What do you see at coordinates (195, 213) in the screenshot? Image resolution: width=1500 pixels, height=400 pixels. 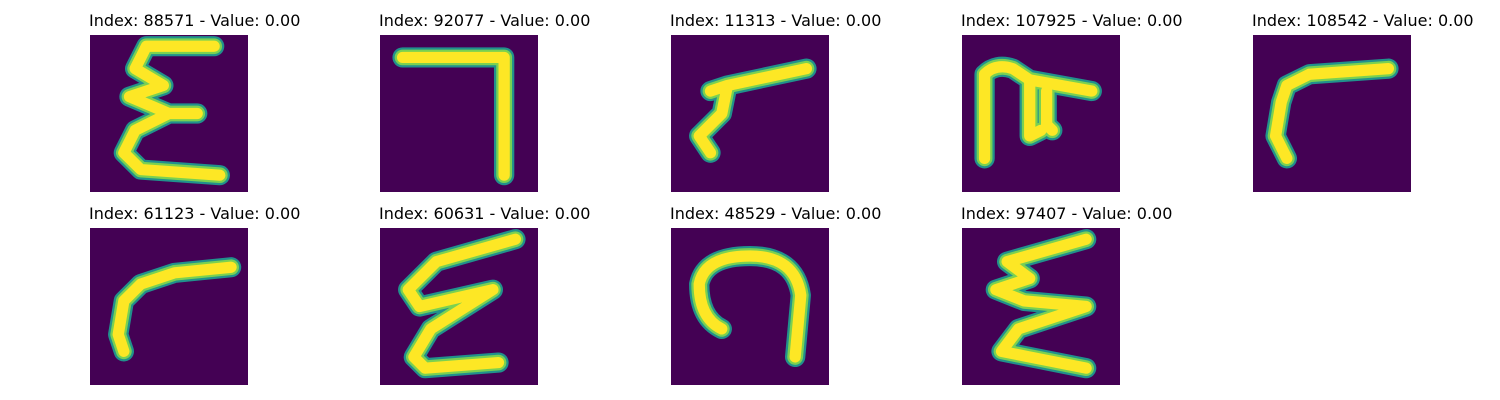 I see `panel-title: Index: 61123 - Value: 0.00` at bounding box center [195, 213].